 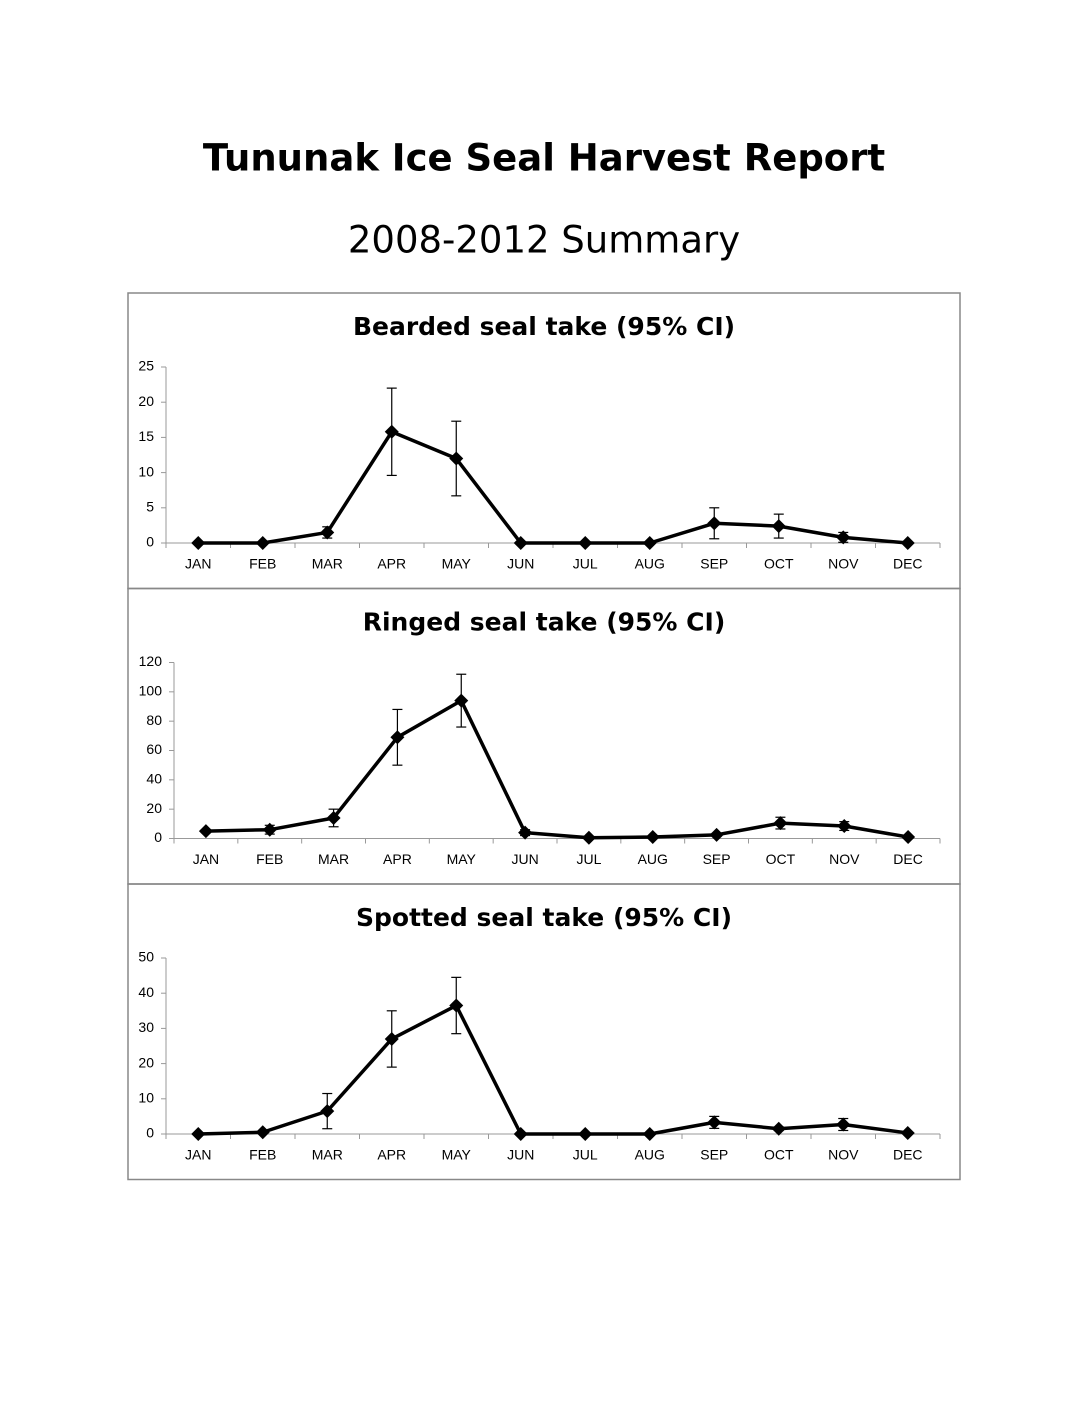 What do you see at coordinates (544, 622) in the screenshot?
I see `chart-title: Ringed seal take (95% CI)` at bounding box center [544, 622].